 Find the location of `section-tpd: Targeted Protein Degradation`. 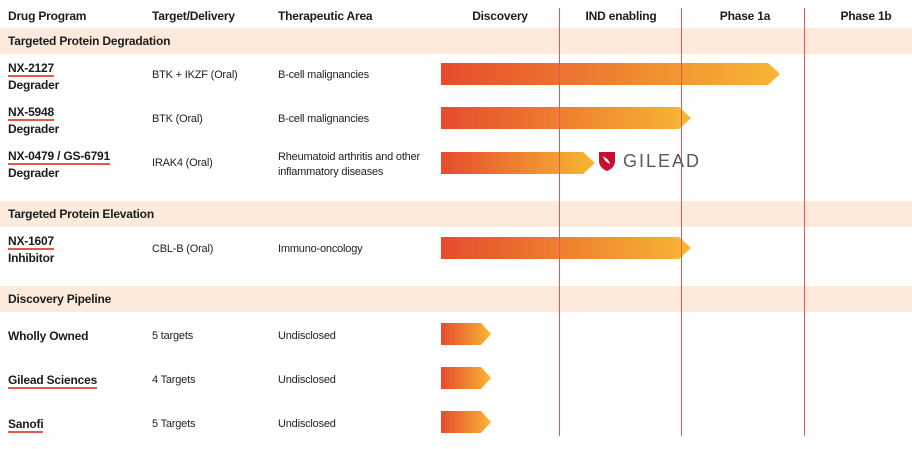

section-tpd: Targeted Protein Degradation is located at coordinates (456, 41).